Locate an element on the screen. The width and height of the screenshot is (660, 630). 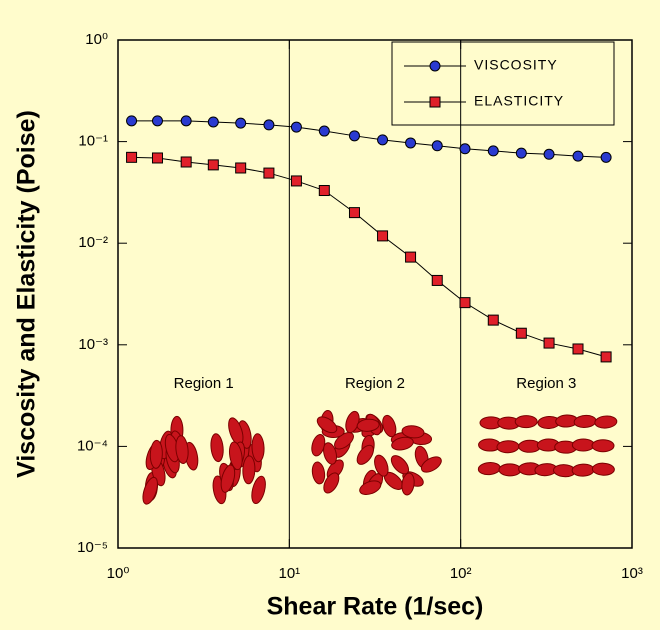
legend-box is located at coordinates (503, 83).